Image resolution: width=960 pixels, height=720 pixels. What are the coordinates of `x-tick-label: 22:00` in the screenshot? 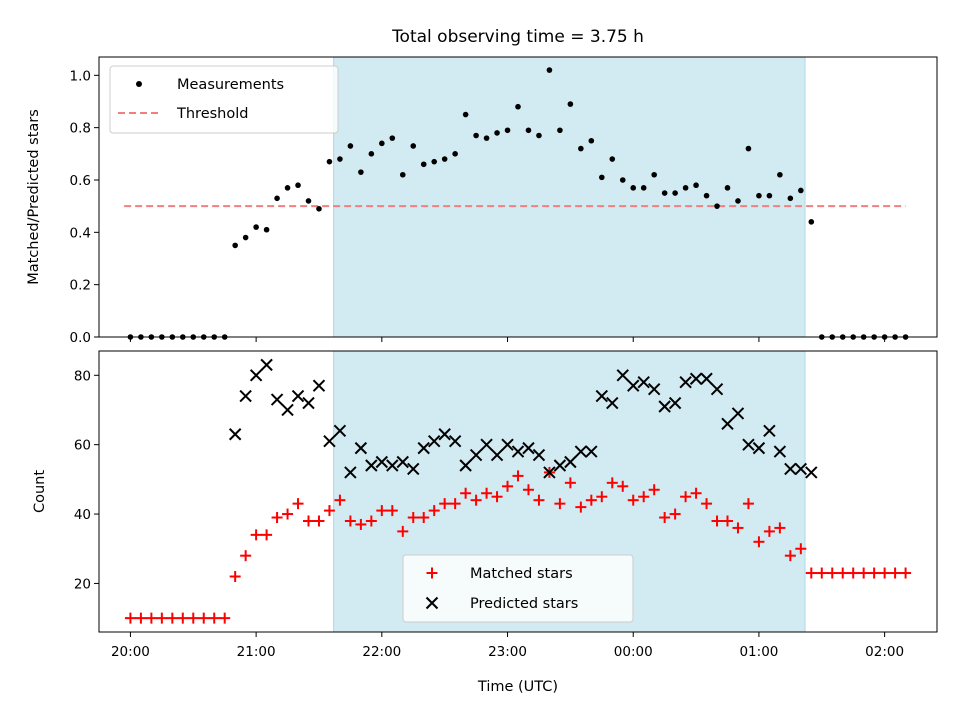 It's located at (381, 652).